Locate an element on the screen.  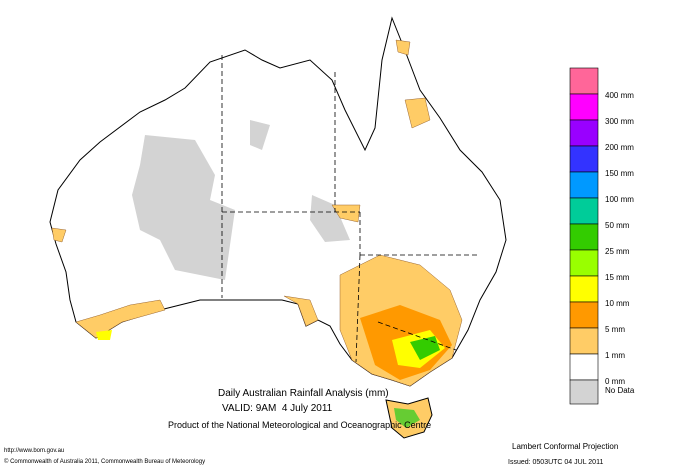
legend-label: 200 mm is located at coordinates (619, 147).